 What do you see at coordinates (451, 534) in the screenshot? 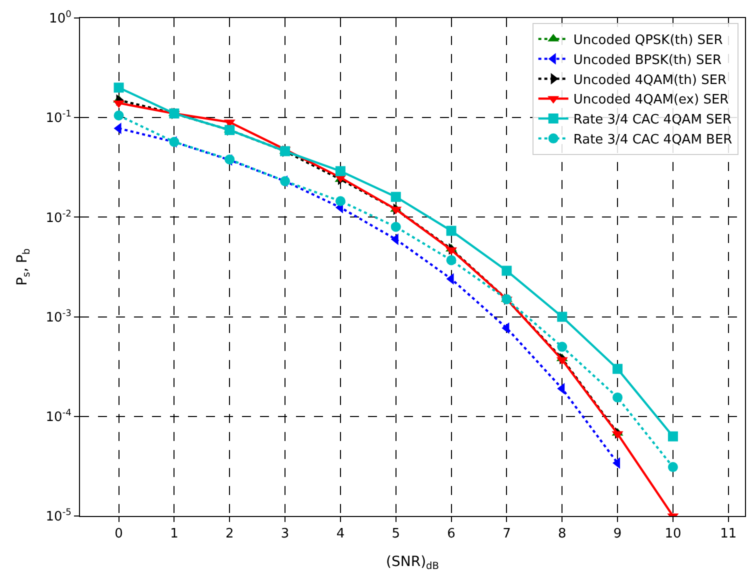
I see `x-tick-label: 6` at bounding box center [451, 534].